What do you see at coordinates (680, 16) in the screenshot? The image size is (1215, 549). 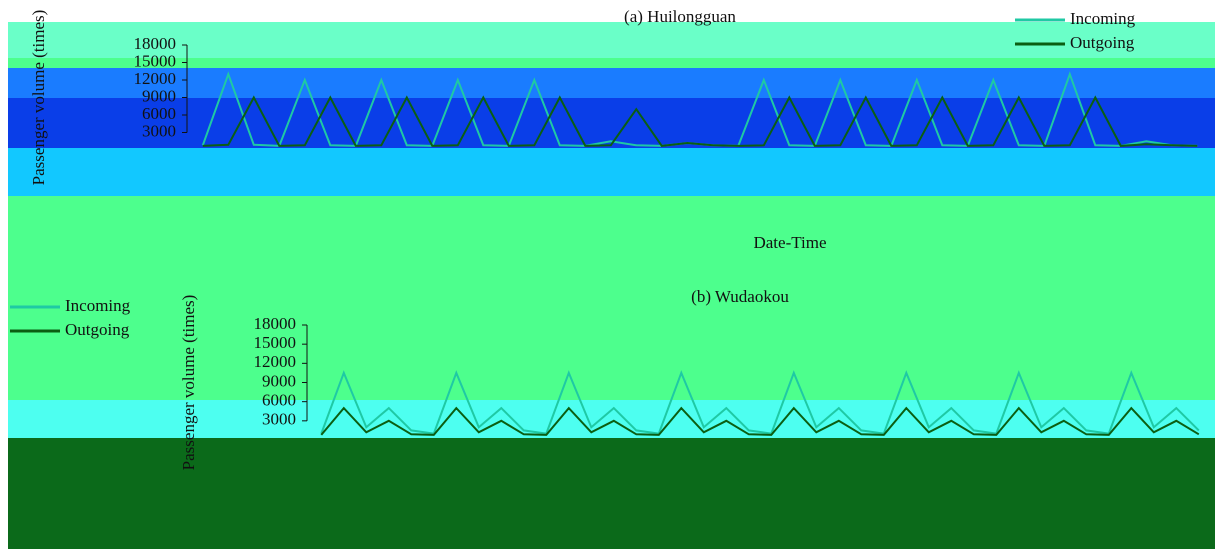 I see `chart-title: (a) Huilongguan` at bounding box center [680, 16].